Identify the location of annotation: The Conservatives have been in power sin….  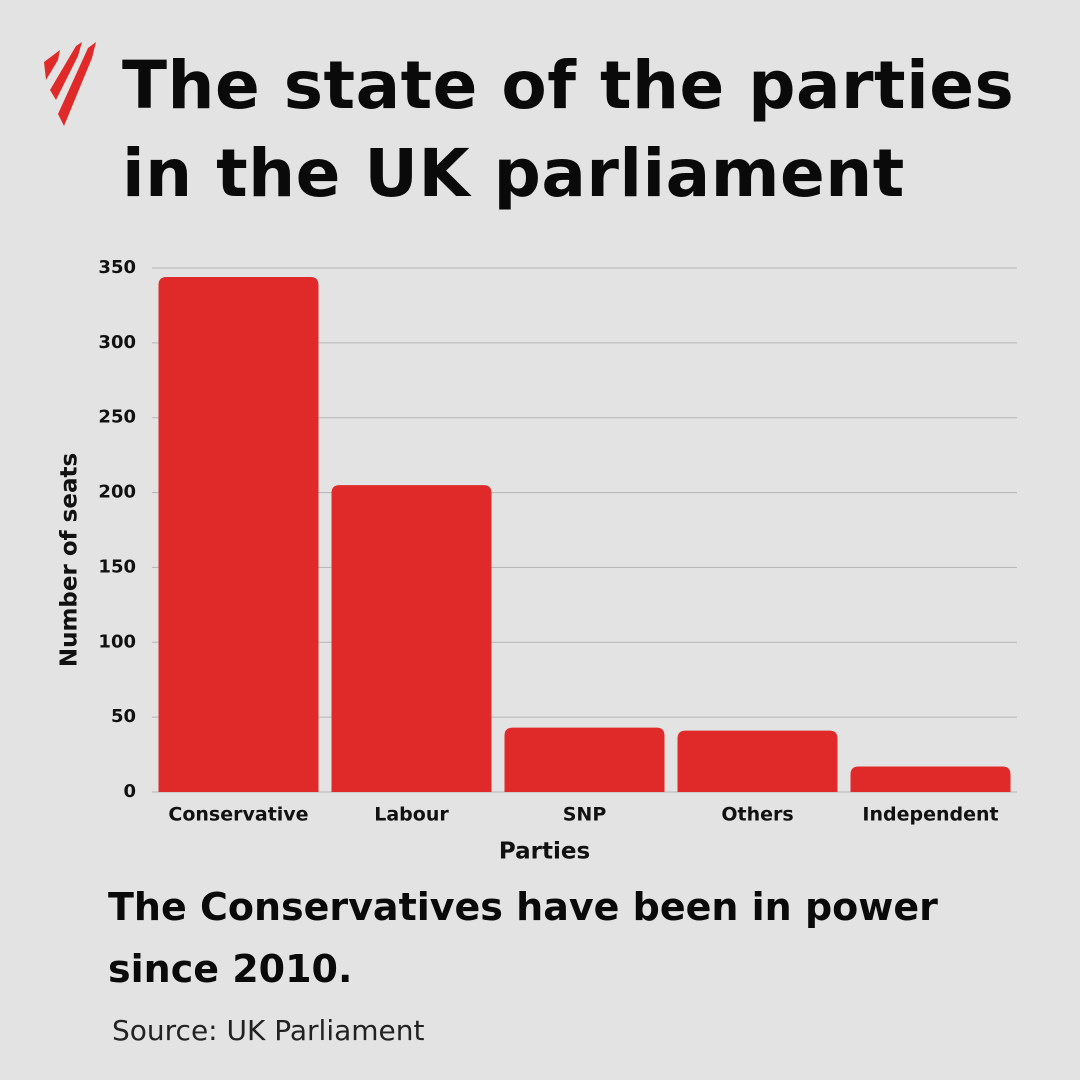
(523, 938).